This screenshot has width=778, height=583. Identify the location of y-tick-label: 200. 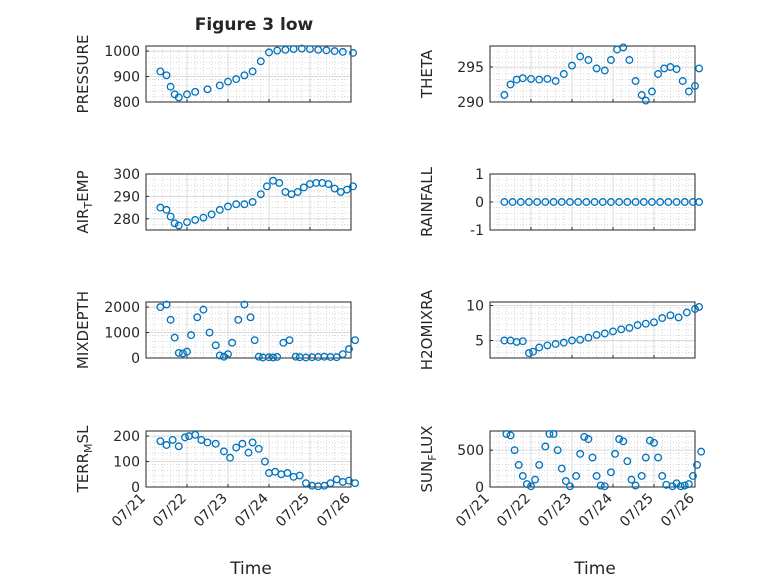
(126, 437).